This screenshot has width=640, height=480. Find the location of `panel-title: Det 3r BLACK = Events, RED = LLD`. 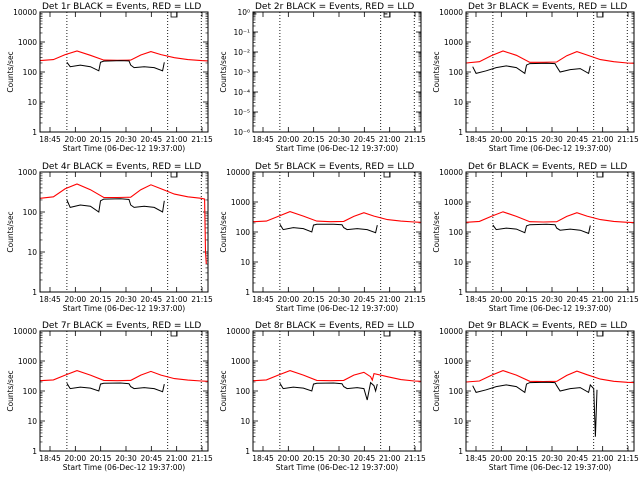

panel-title: Det 3r BLACK = Events, RED = LLD is located at coordinates (547, 7).